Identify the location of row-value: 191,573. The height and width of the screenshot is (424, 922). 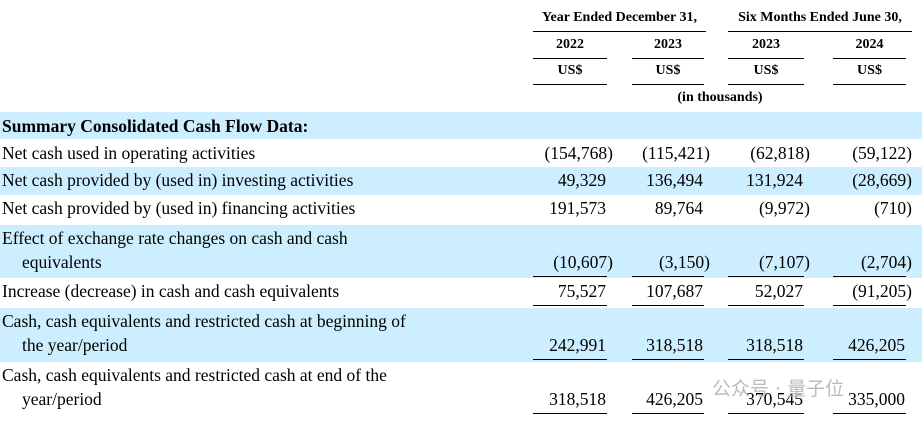
(577, 208).